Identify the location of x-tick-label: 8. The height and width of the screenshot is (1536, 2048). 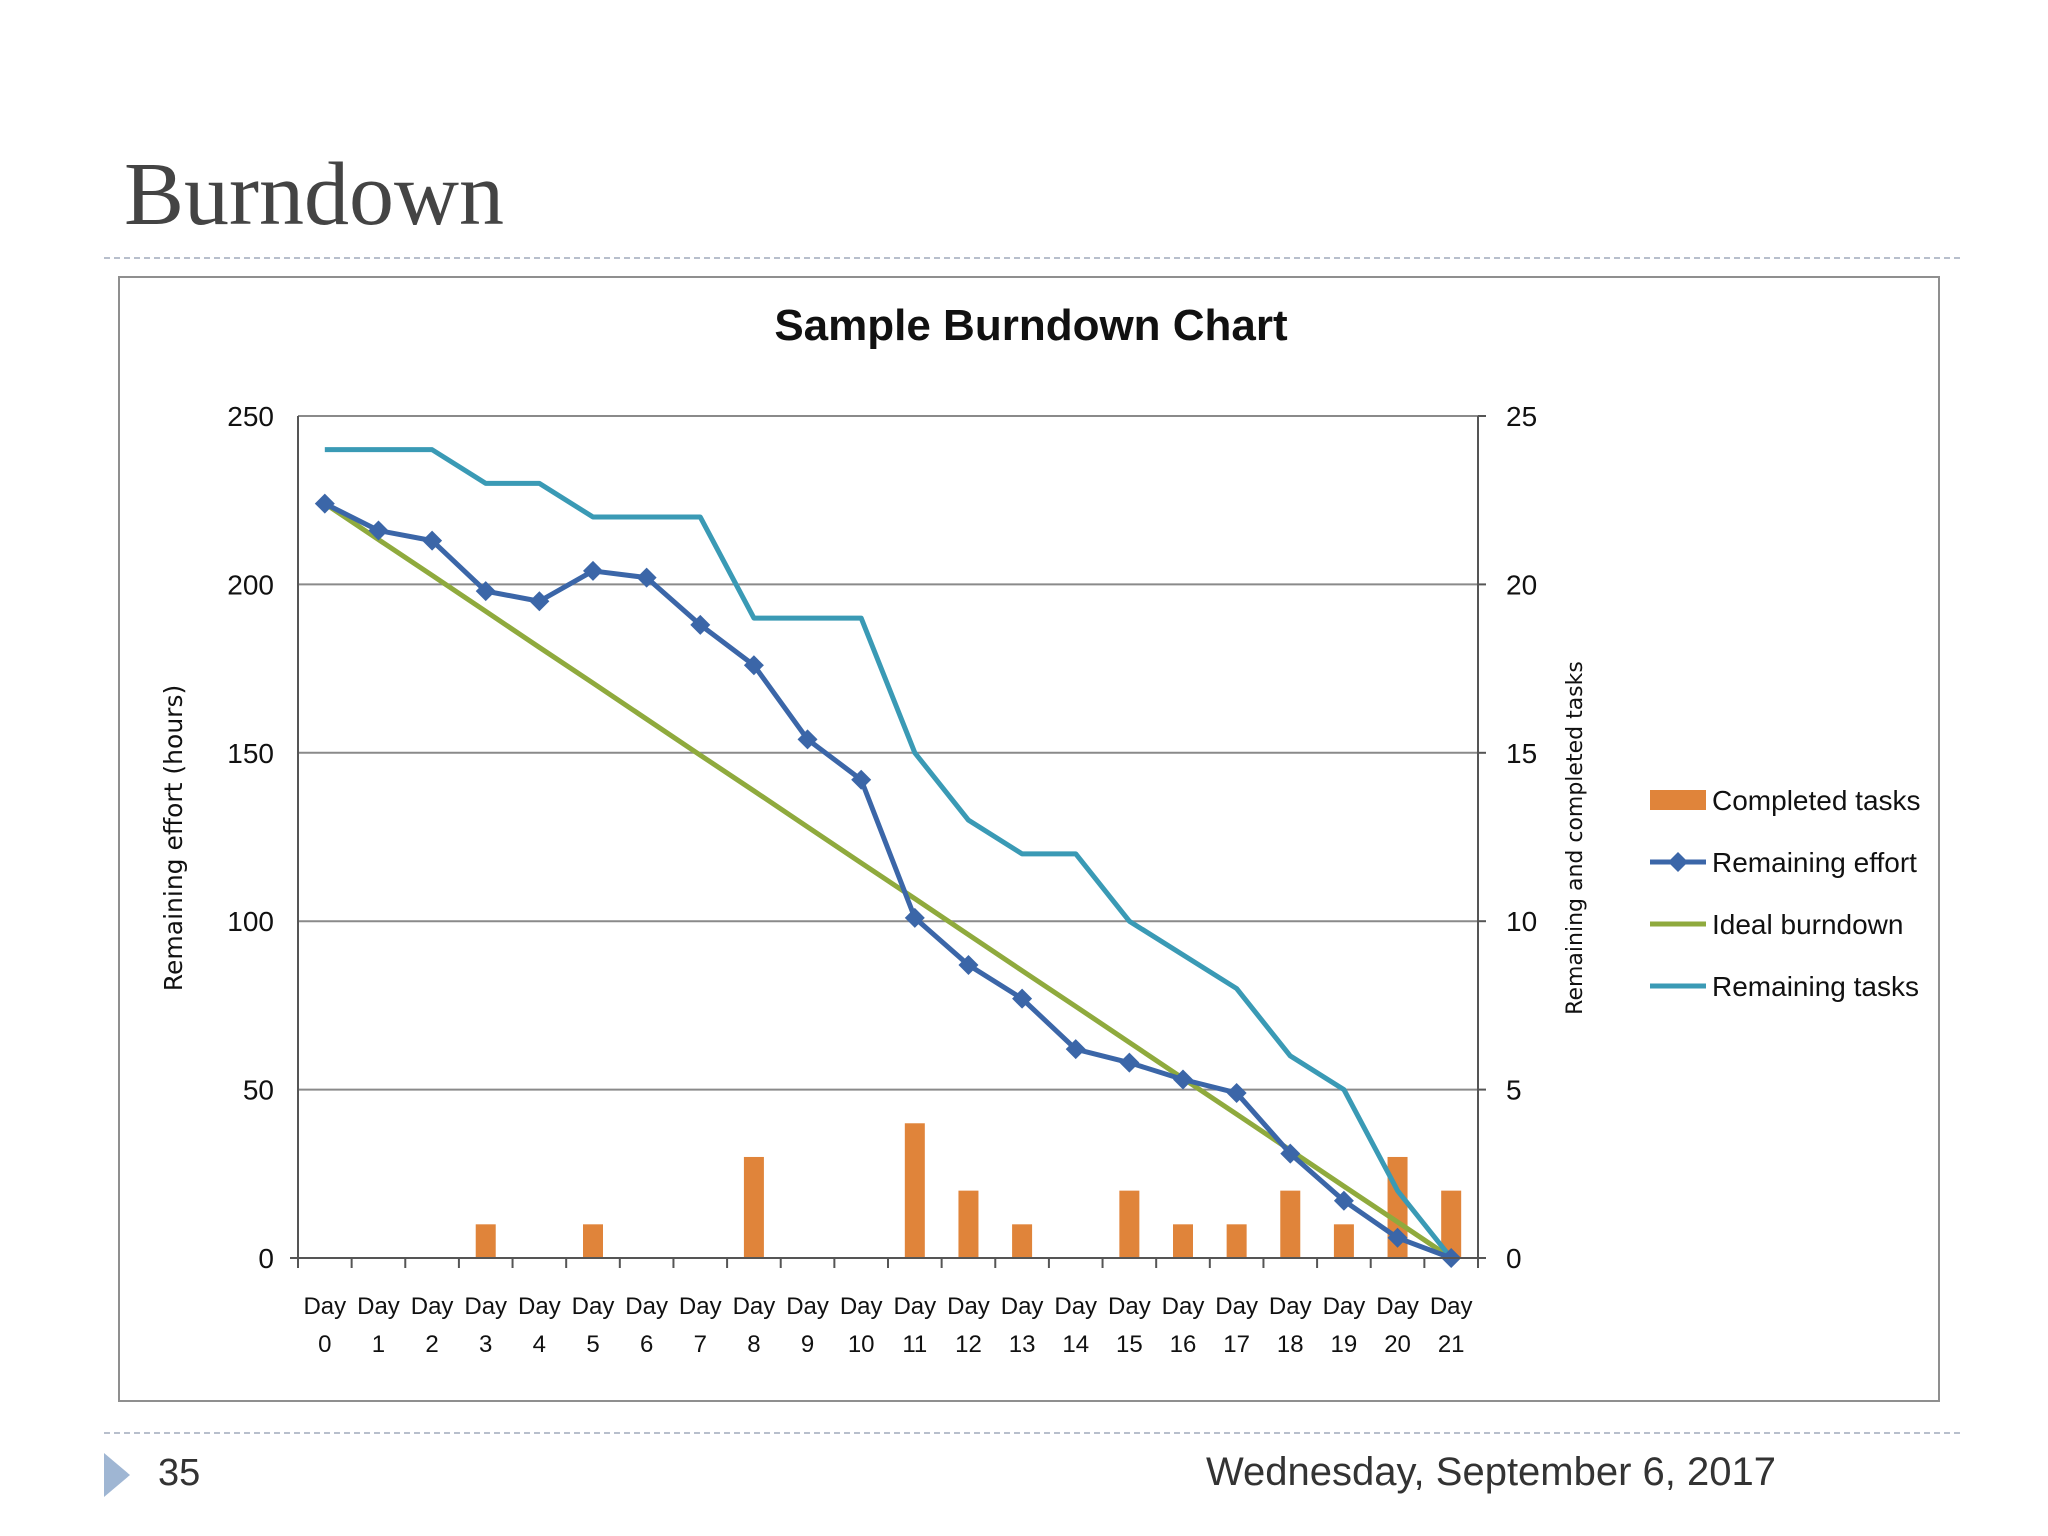
(753, 1344).